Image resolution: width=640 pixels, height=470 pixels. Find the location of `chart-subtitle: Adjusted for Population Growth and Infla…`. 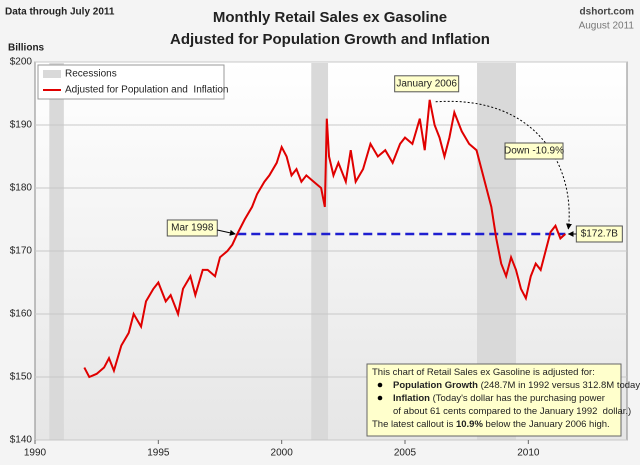

chart-subtitle: Adjusted for Population Growth and Infla… is located at coordinates (330, 39).